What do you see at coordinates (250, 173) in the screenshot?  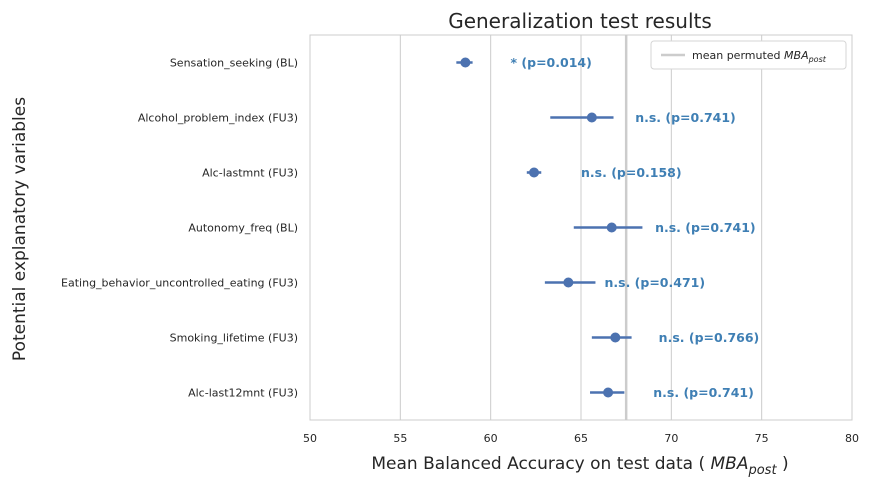 I see `y-tick-label: Alc-lastmnt (FU3)` at bounding box center [250, 173].